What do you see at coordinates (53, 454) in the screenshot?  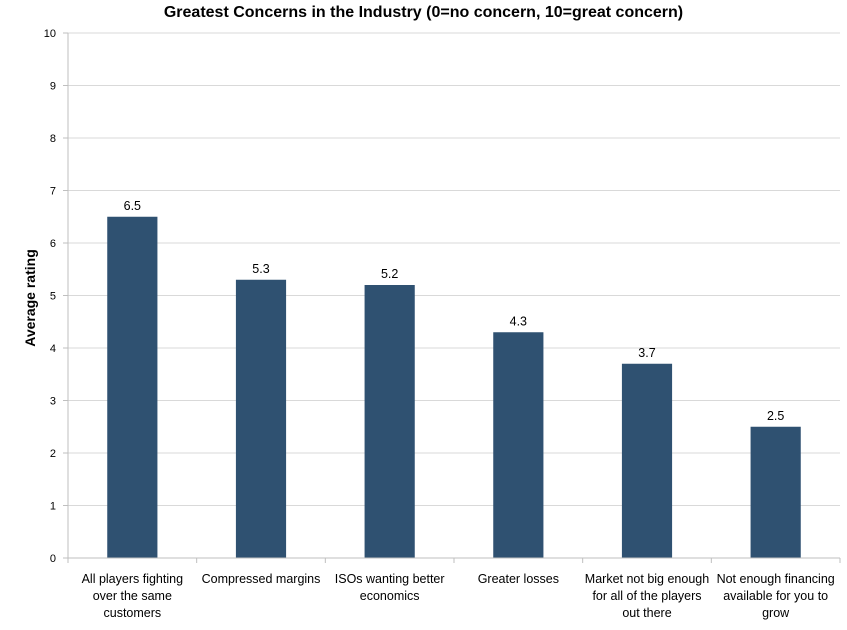 I see `y-tick-label: 2` at bounding box center [53, 454].